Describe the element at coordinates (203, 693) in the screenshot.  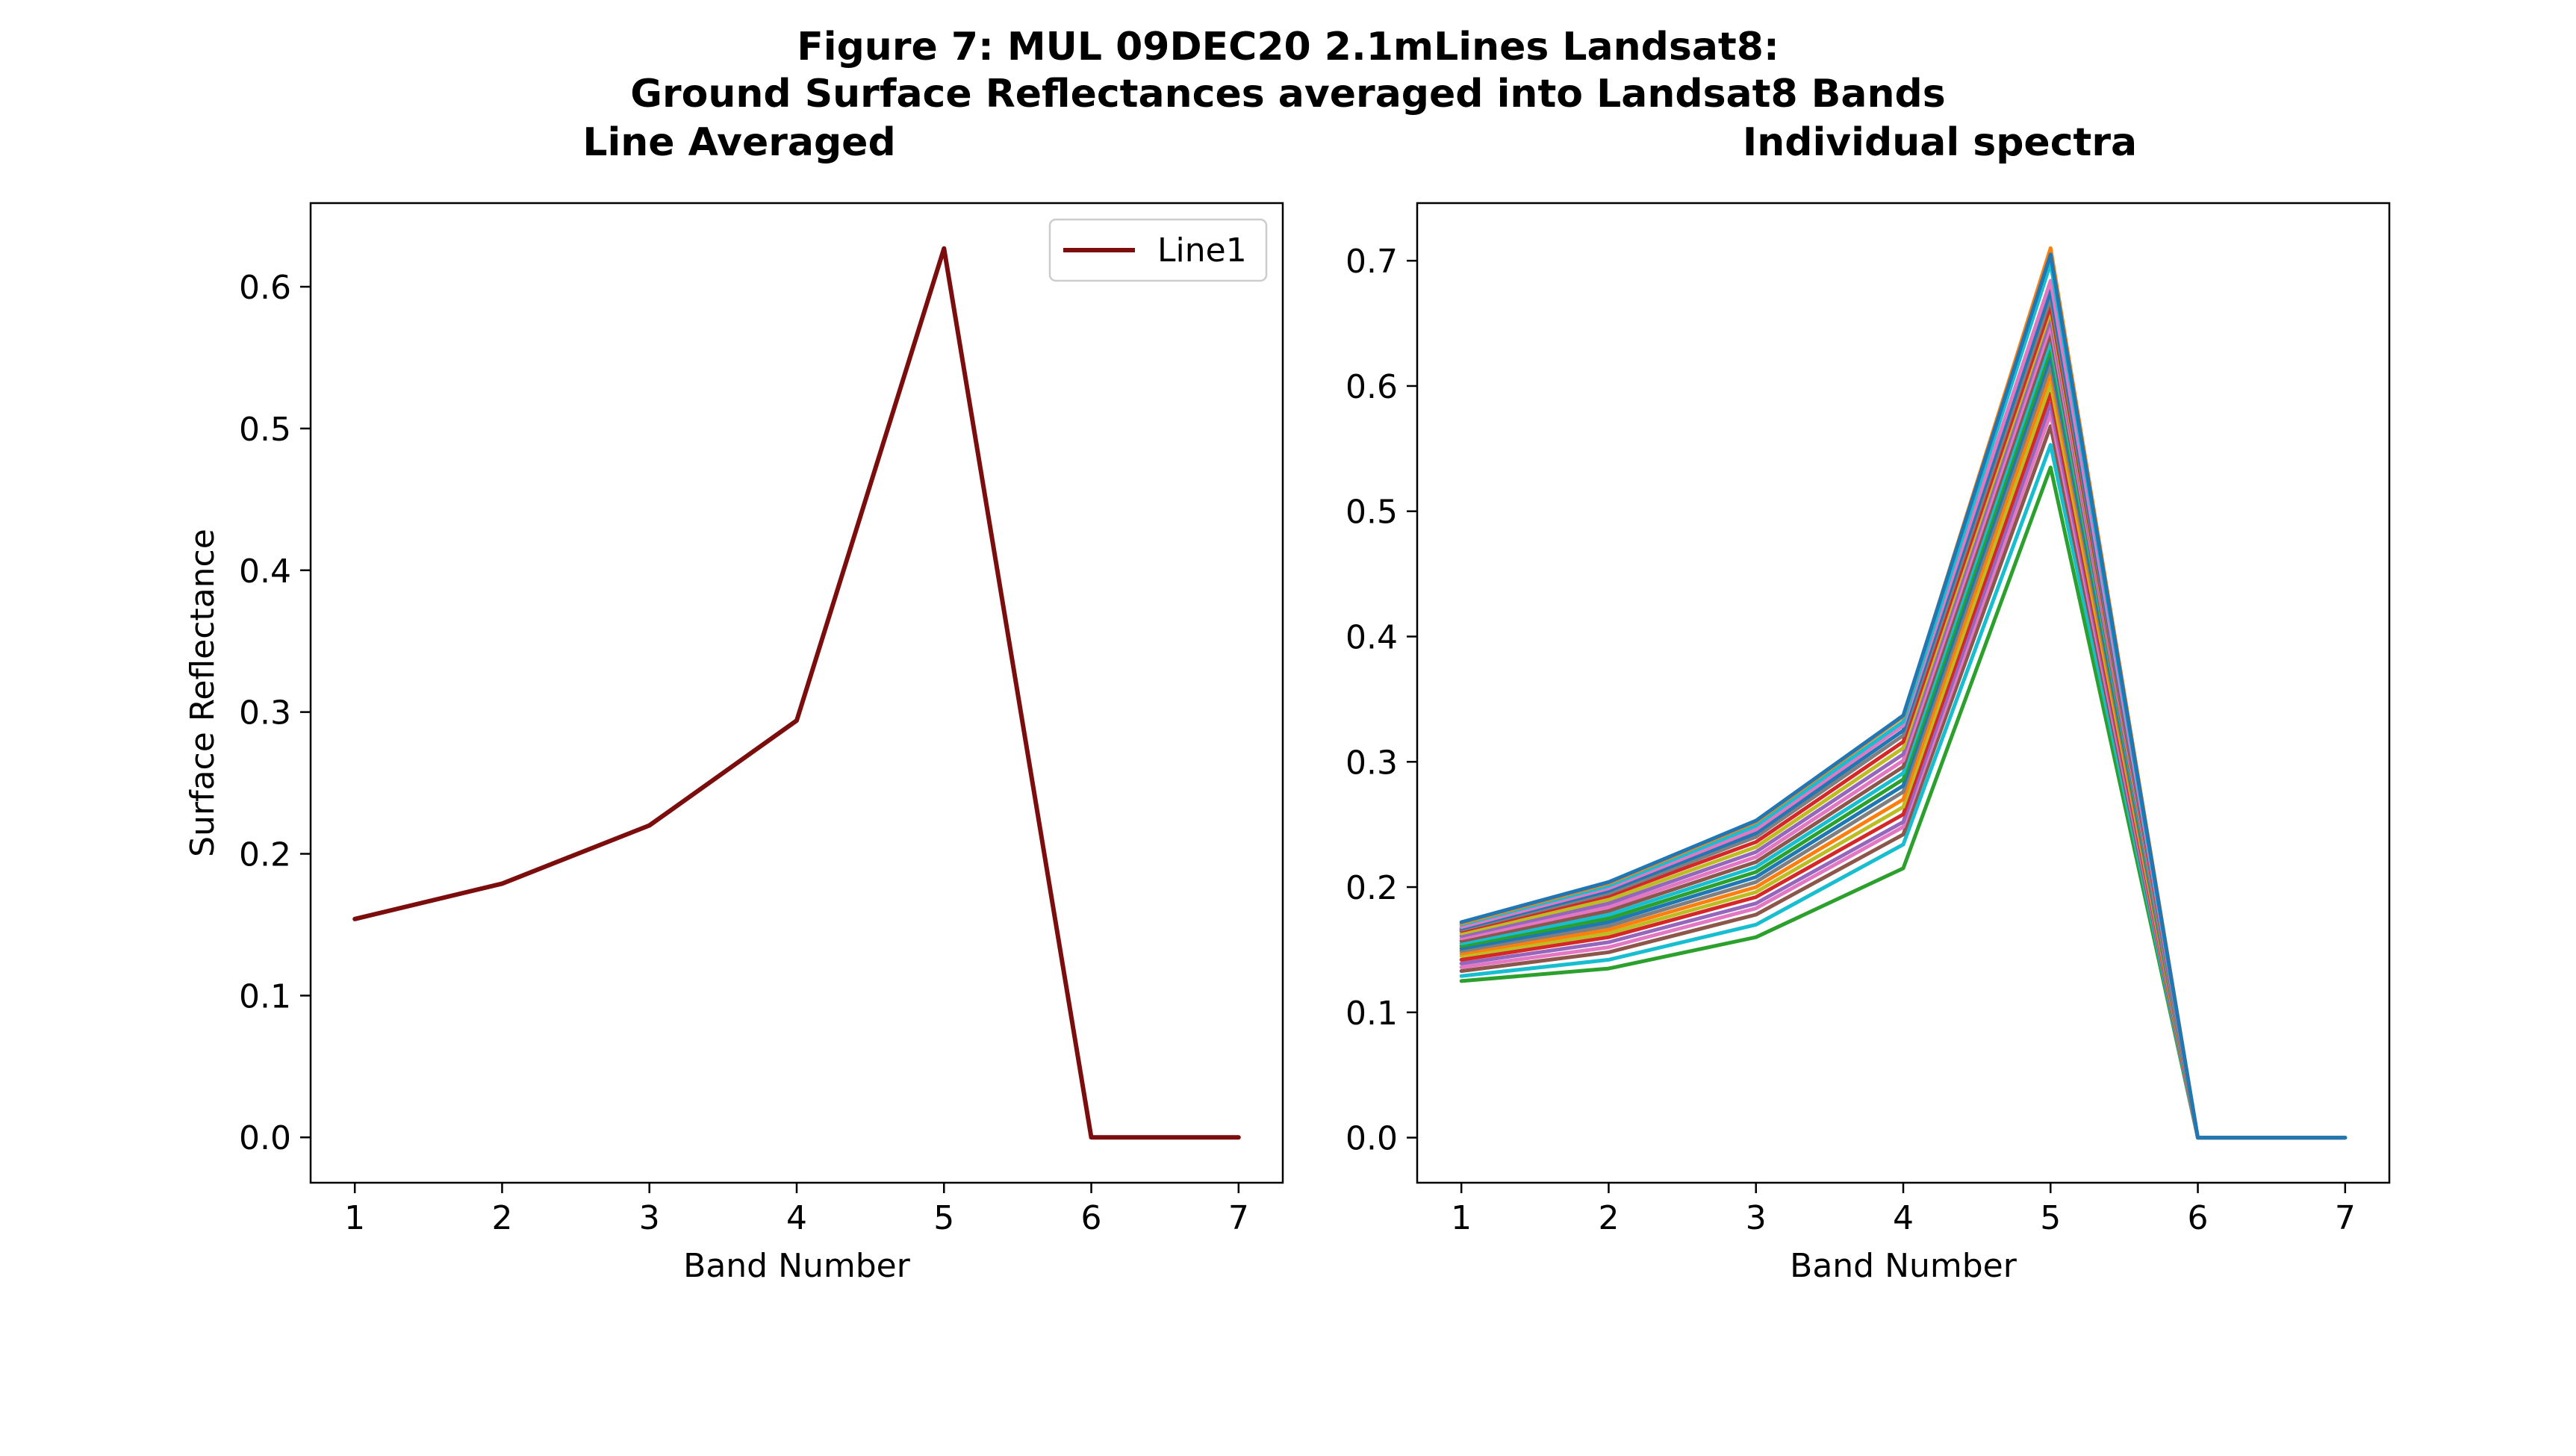
I see `y-axis-label: Surface Reflectance` at that location.